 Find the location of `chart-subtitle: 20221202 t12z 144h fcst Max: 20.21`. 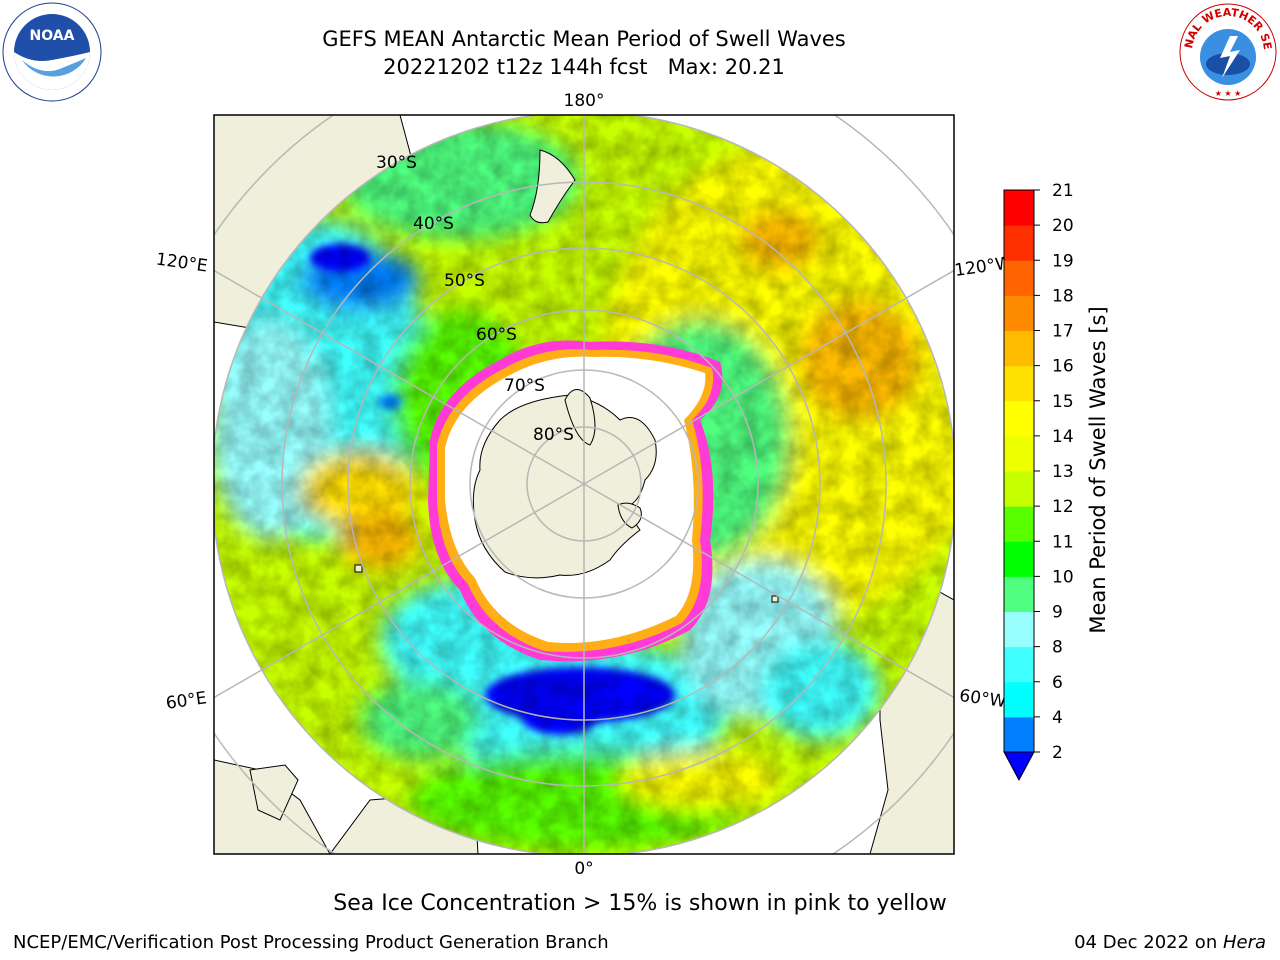

chart-subtitle: 20221202 t12z 144h fcst Max: 20.21 is located at coordinates (584, 67).